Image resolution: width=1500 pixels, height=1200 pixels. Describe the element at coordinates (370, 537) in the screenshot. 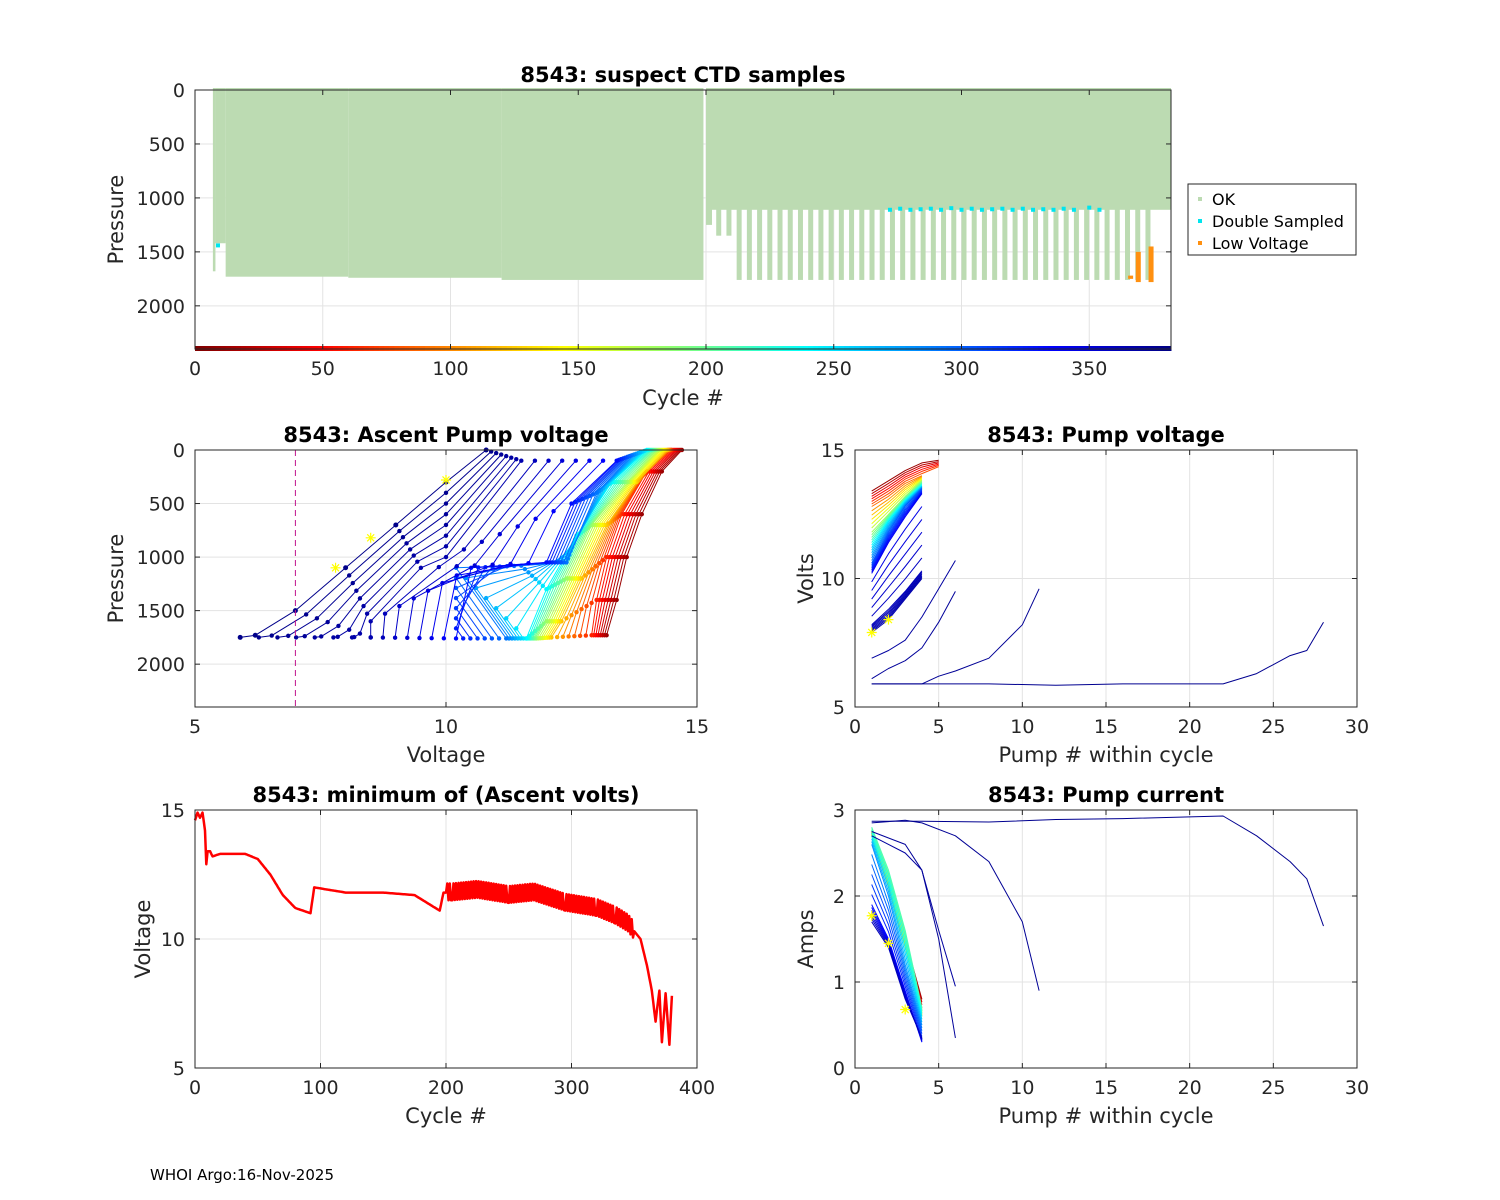

I see `highlight-marker` at that location.